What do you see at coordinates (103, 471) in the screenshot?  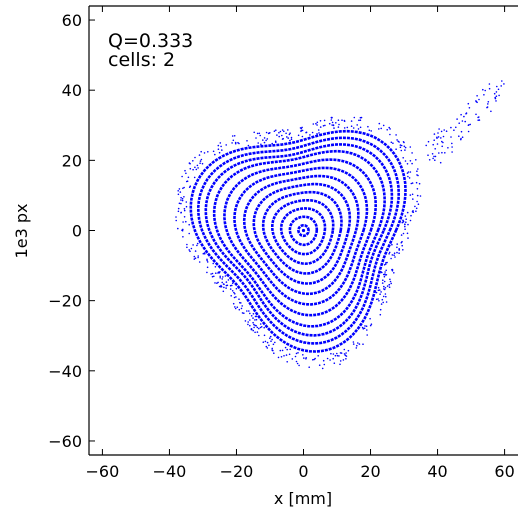 I see `x-tick-label: −60` at bounding box center [103, 471].